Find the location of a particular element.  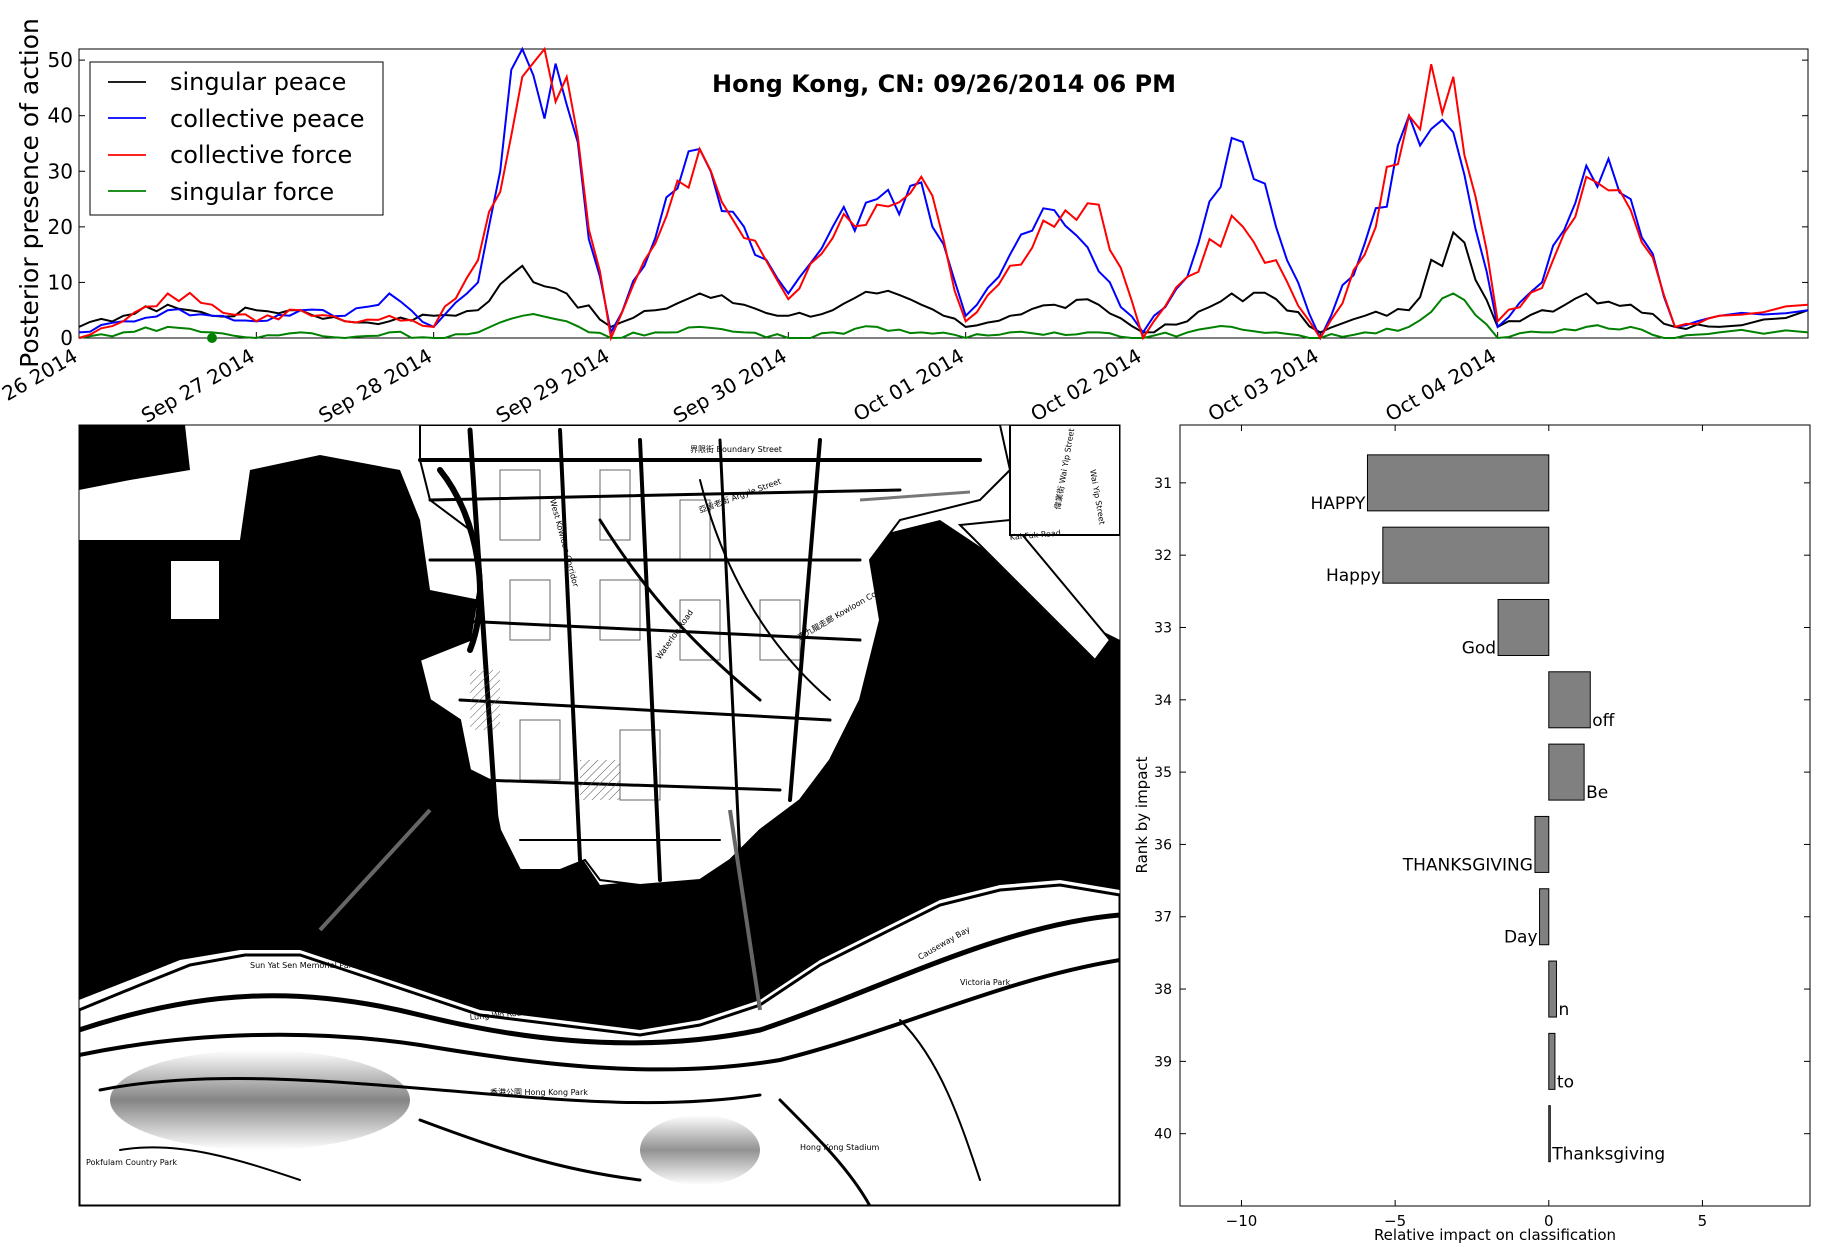

kai-tak-pier is located at coordinates (1034, 590).